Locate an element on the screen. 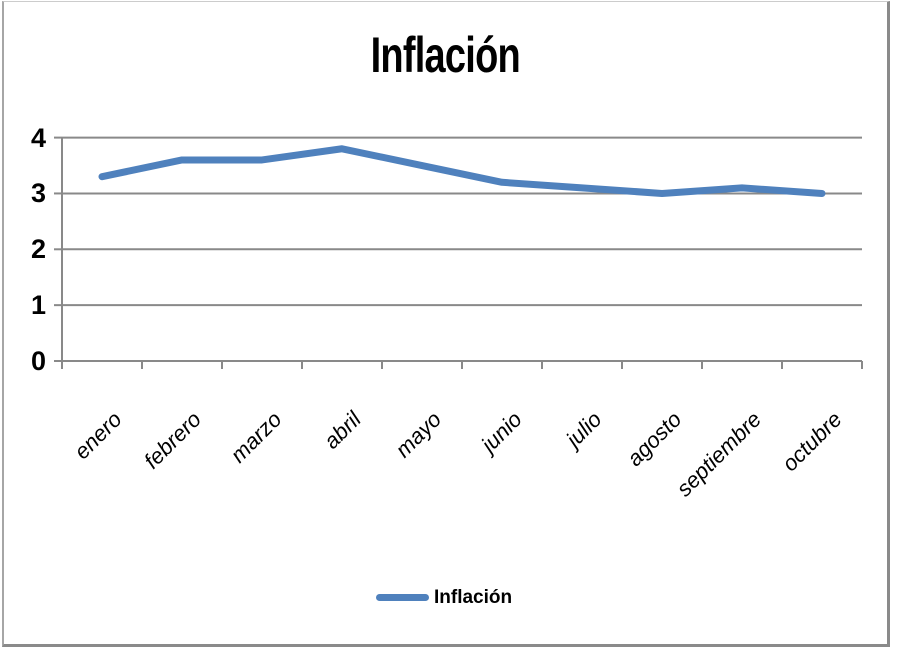 This screenshot has width=906, height=661. legend: Inflación is located at coordinates (444, 597).